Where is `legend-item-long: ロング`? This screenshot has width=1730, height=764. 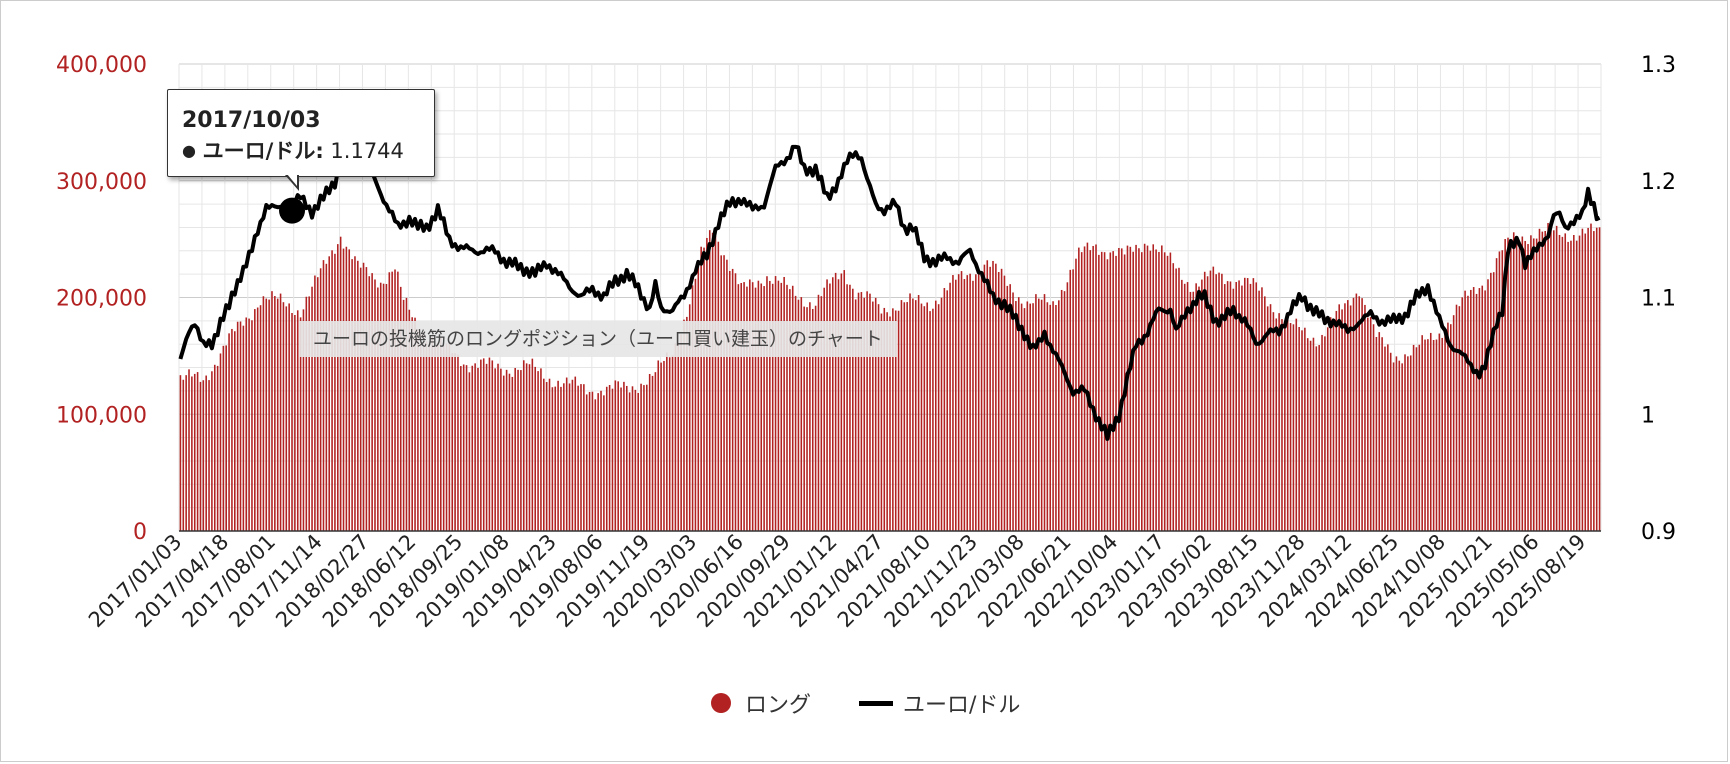
legend-item-long: ロング is located at coordinates (761, 703).